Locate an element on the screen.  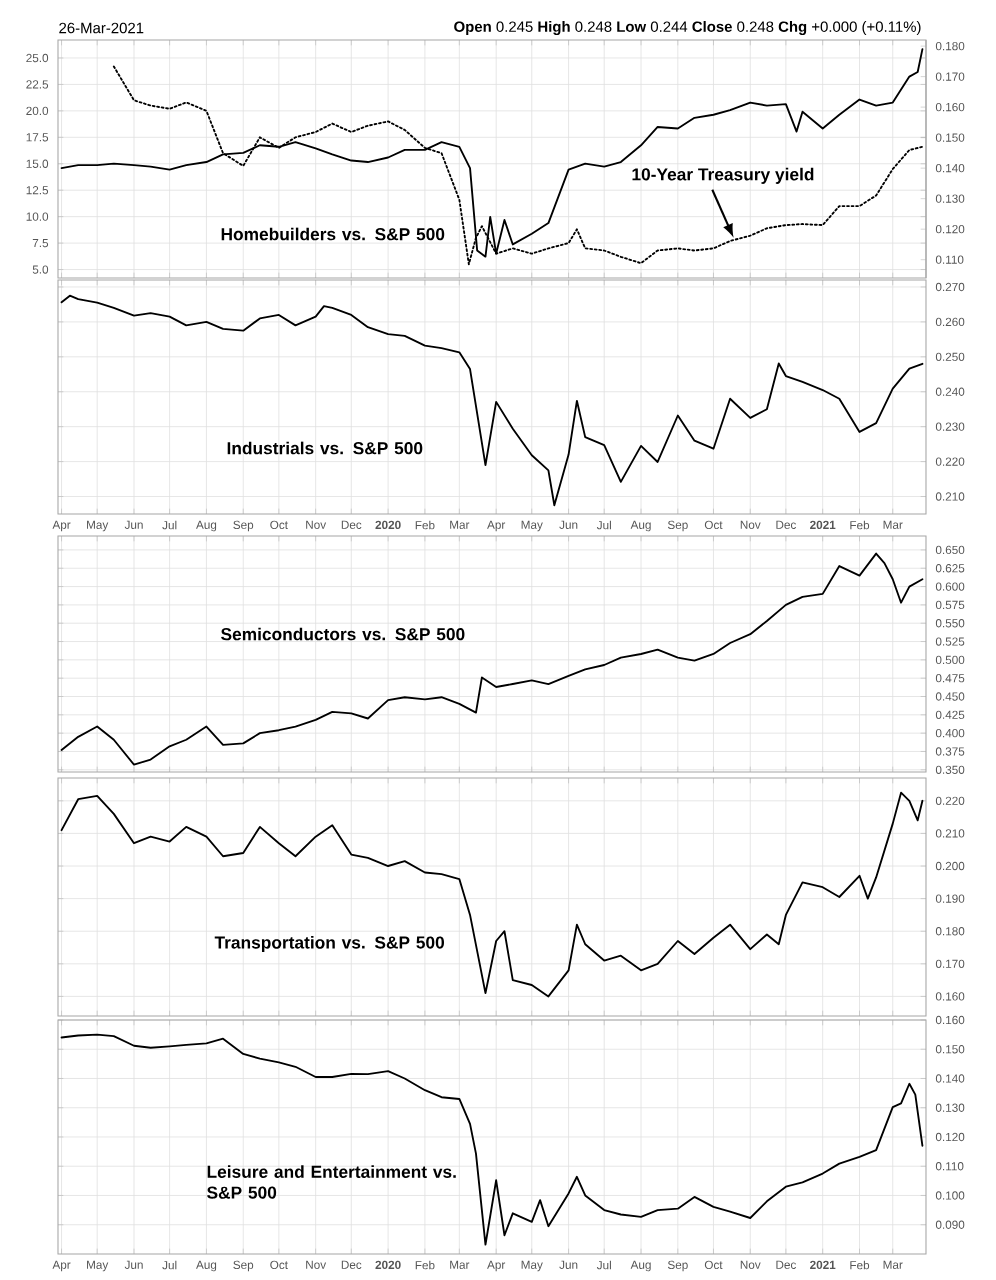
annotation: 10-Year Treasury yield is located at coordinates (723, 175).